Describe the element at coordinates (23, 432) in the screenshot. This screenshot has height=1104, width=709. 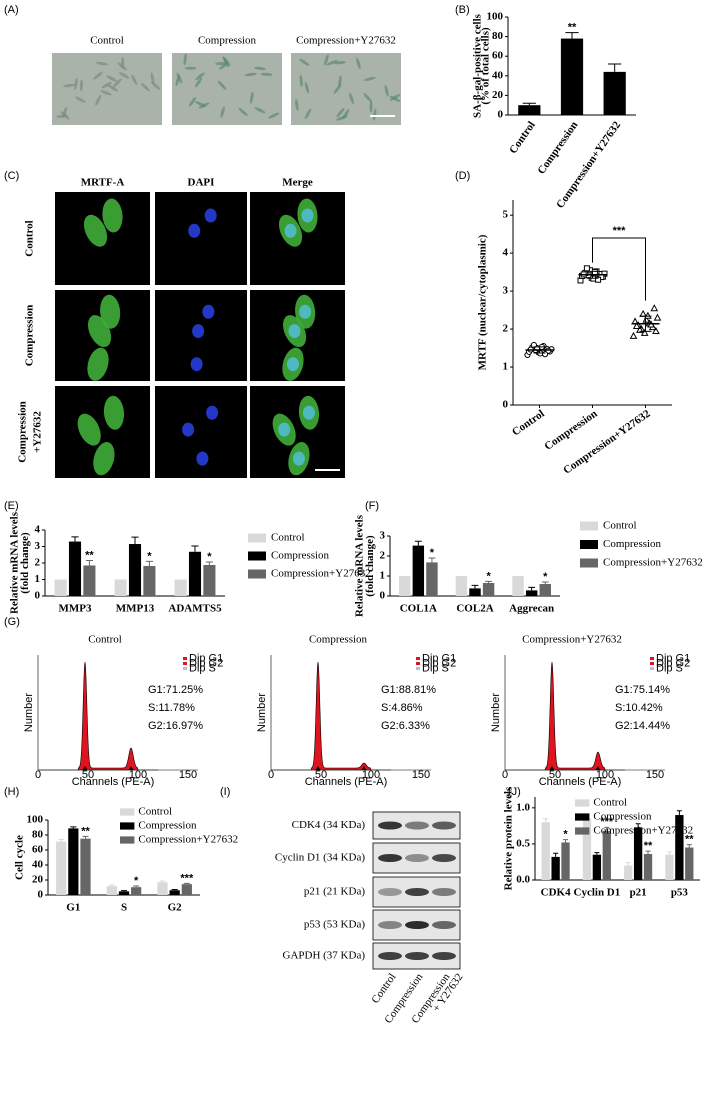
I see `row-label: Compression` at that location.